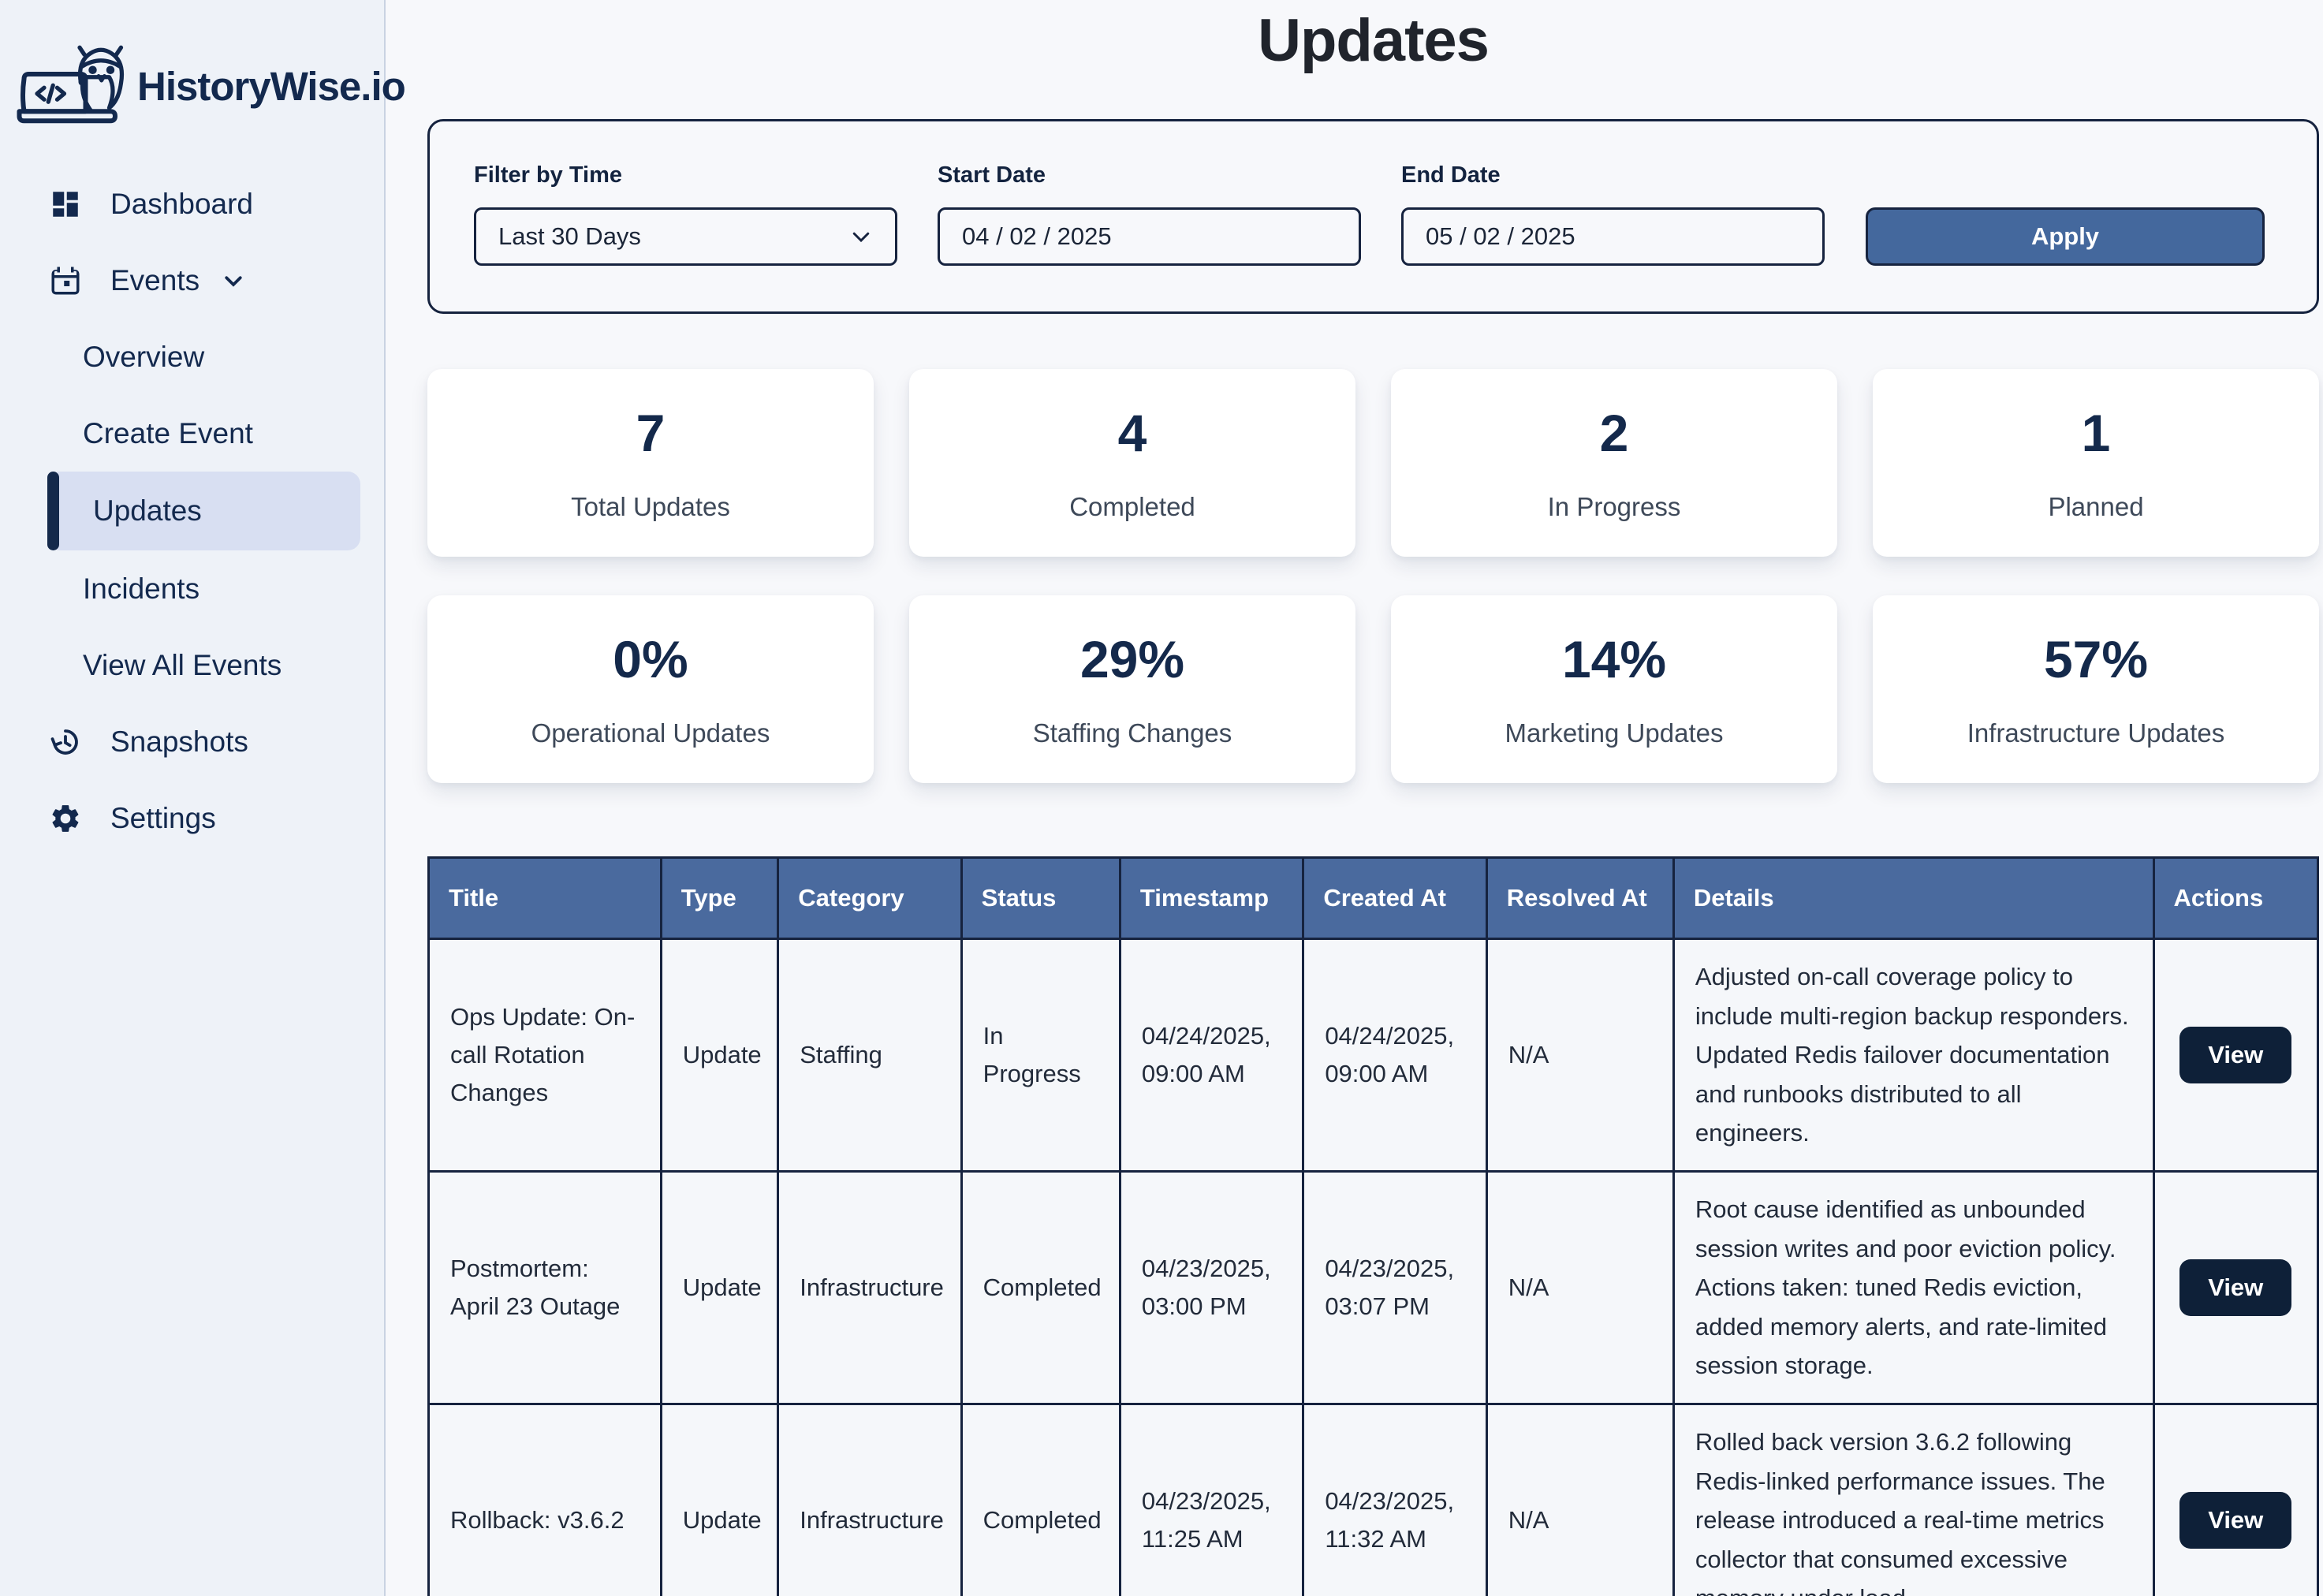  Describe the element at coordinates (1395, 898) in the screenshot. I see `column-header-created-at: Created At` at that location.